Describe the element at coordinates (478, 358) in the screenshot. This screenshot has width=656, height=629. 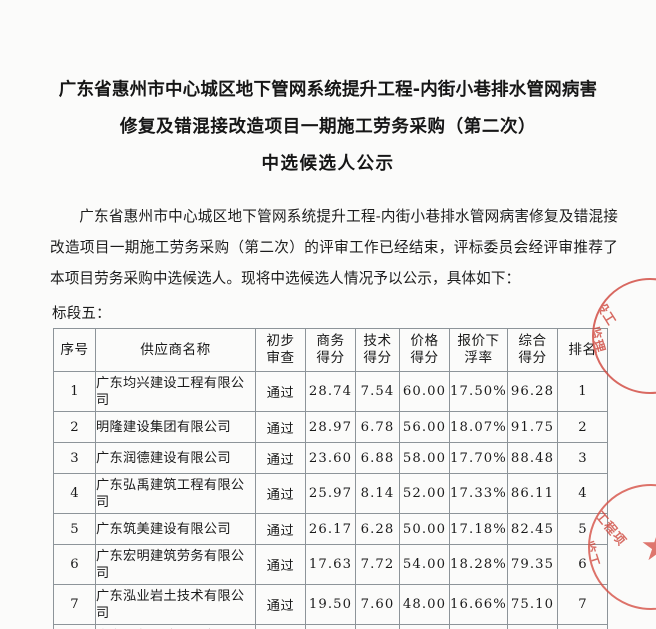
I see `column-header-discount-rate-l2: 浮率` at that location.